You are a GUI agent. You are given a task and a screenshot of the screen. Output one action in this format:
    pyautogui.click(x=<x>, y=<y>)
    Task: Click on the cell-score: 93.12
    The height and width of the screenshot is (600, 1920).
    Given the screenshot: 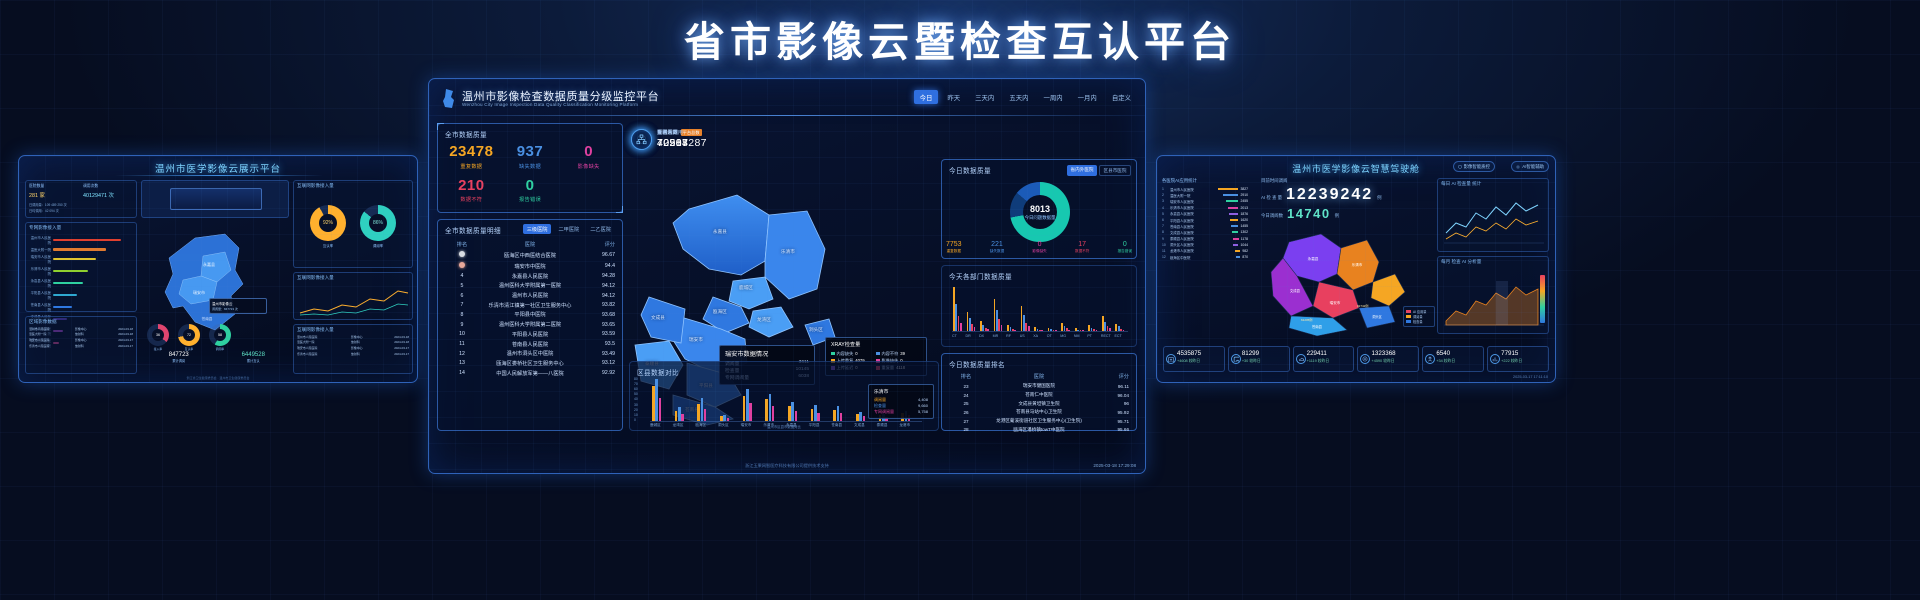 What is the action you would take?
    pyautogui.click(x=608, y=363)
    